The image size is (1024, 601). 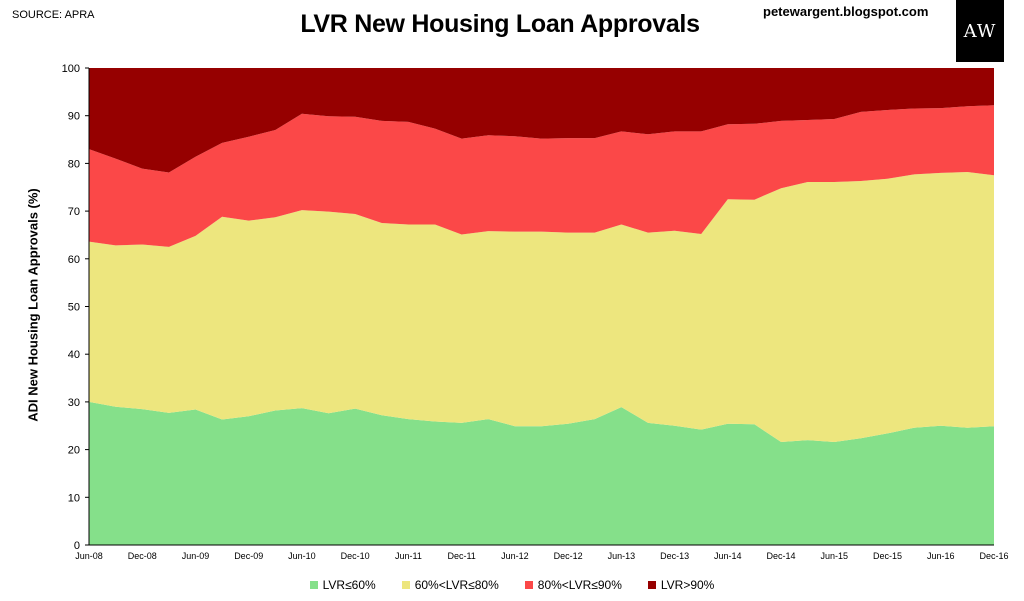 I want to click on x-tick-label: Dec-09, so click(x=248, y=556).